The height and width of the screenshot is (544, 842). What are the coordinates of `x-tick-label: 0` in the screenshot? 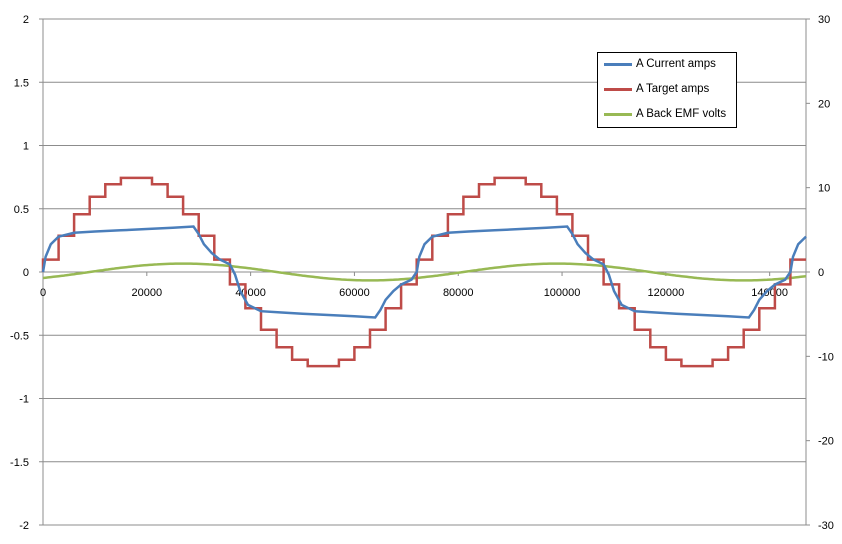 It's located at (43, 293).